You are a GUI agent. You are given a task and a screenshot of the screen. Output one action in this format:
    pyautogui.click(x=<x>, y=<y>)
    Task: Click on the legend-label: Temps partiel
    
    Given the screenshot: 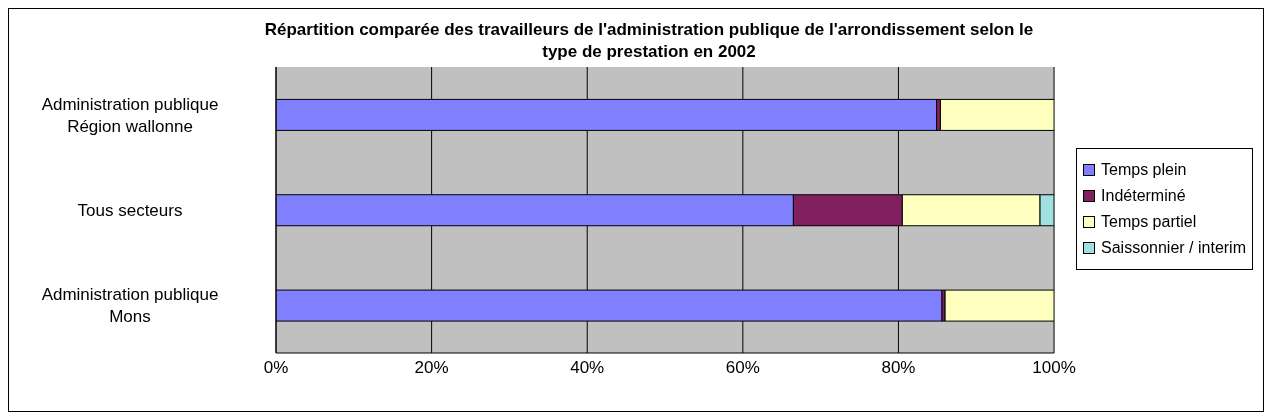 What is the action you would take?
    pyautogui.click(x=1149, y=222)
    